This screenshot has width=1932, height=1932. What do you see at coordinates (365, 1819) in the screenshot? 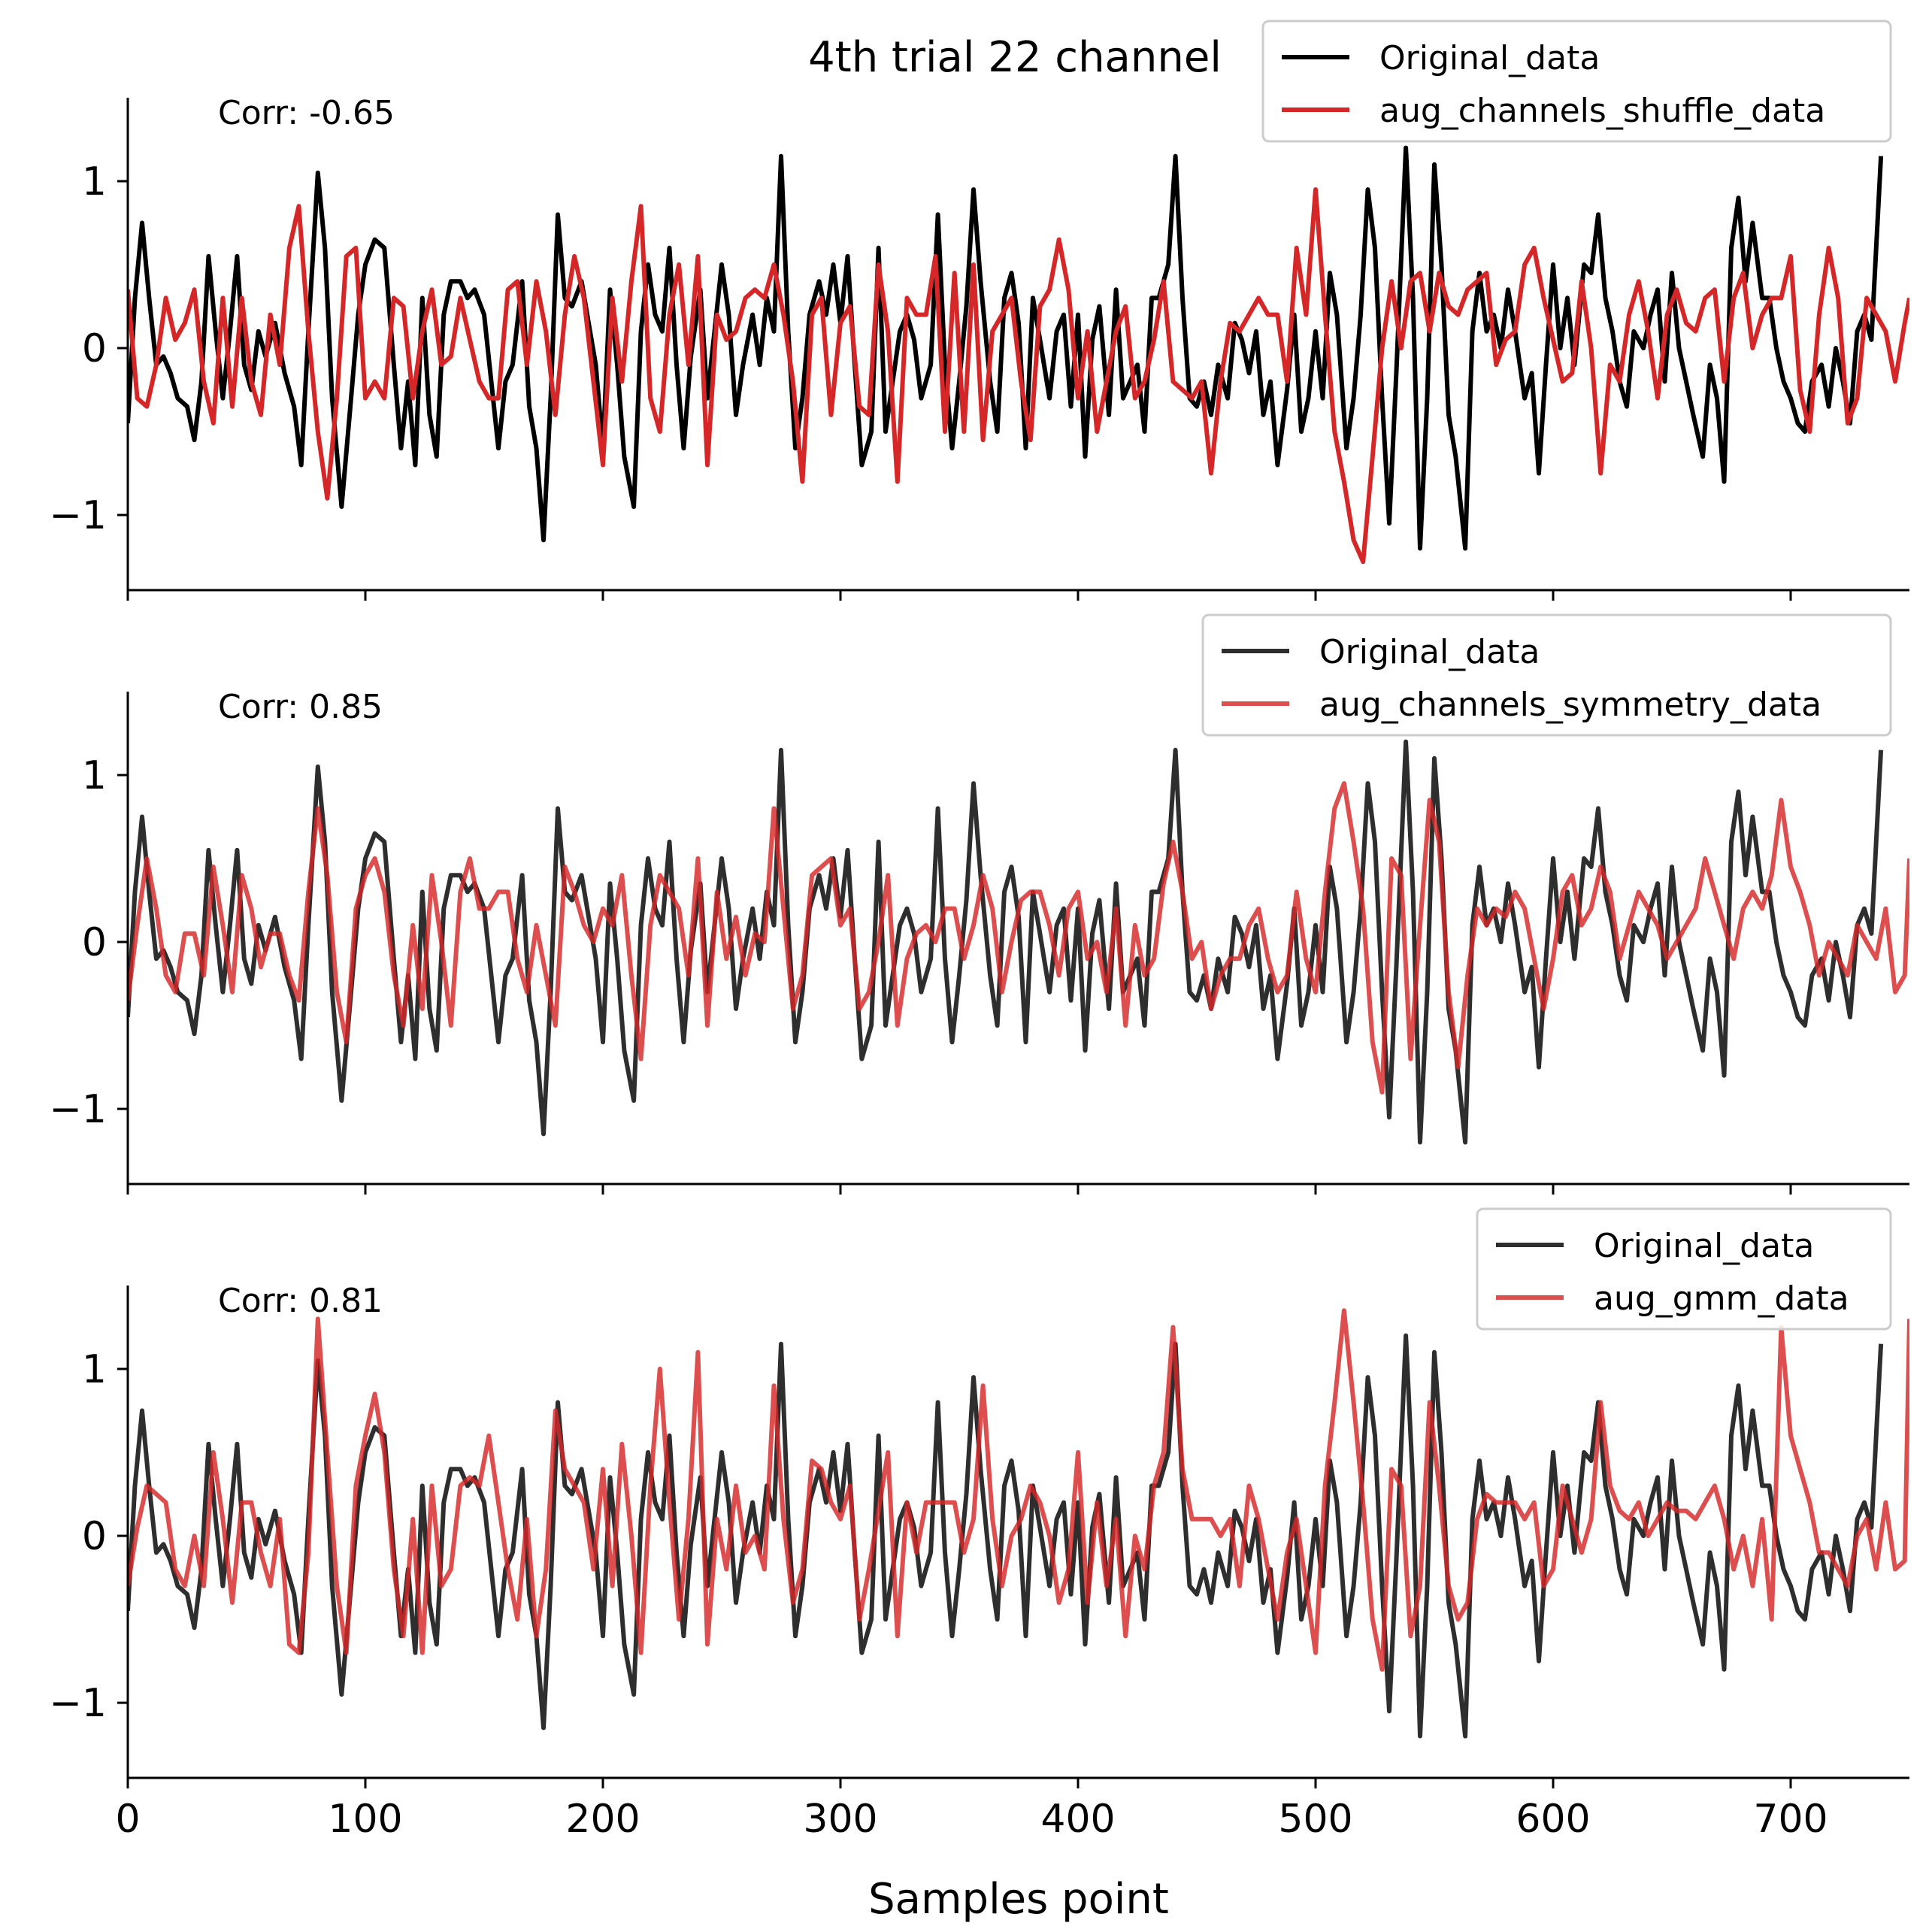
I see `x-tick-label: 100` at bounding box center [365, 1819].